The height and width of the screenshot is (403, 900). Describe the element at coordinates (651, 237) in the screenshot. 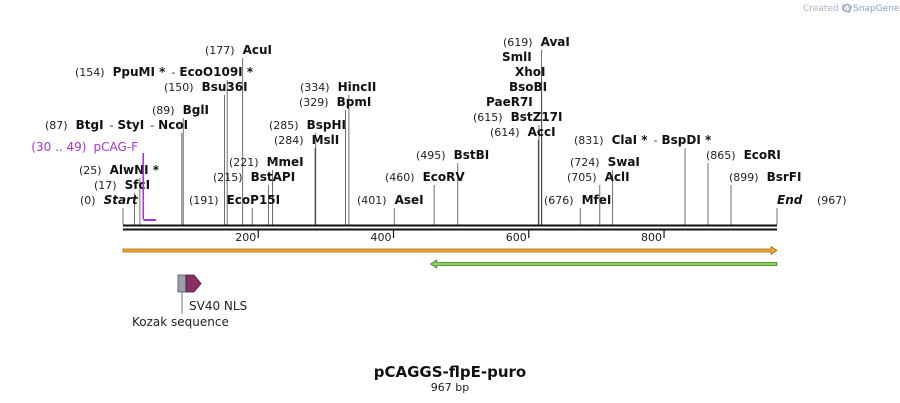

I see `axis-tick-label-800: 800` at that location.